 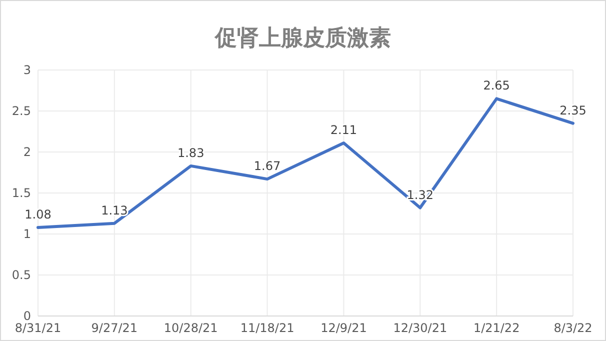 I want to click on data-label: 2.11, so click(x=344, y=129).